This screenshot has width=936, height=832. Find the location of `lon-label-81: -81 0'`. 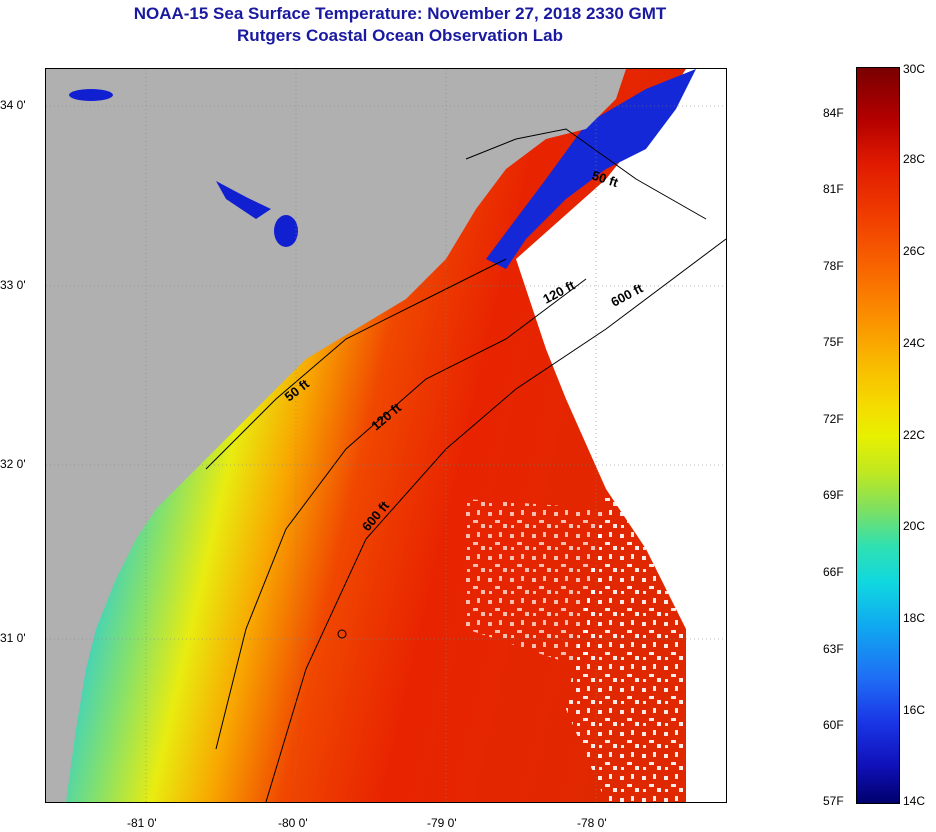

lon-label-81: -81 0' is located at coordinates (142, 823).